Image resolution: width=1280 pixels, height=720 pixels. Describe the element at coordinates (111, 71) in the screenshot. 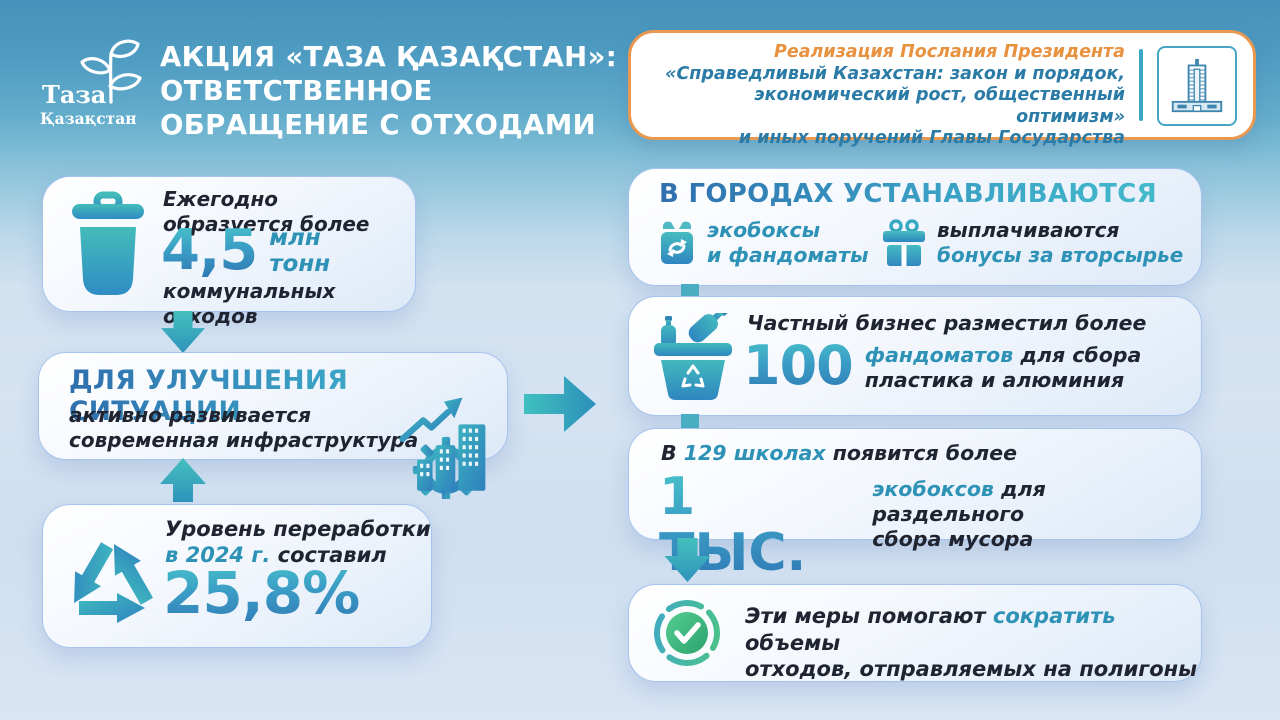

I see `sprout-icon` at that location.